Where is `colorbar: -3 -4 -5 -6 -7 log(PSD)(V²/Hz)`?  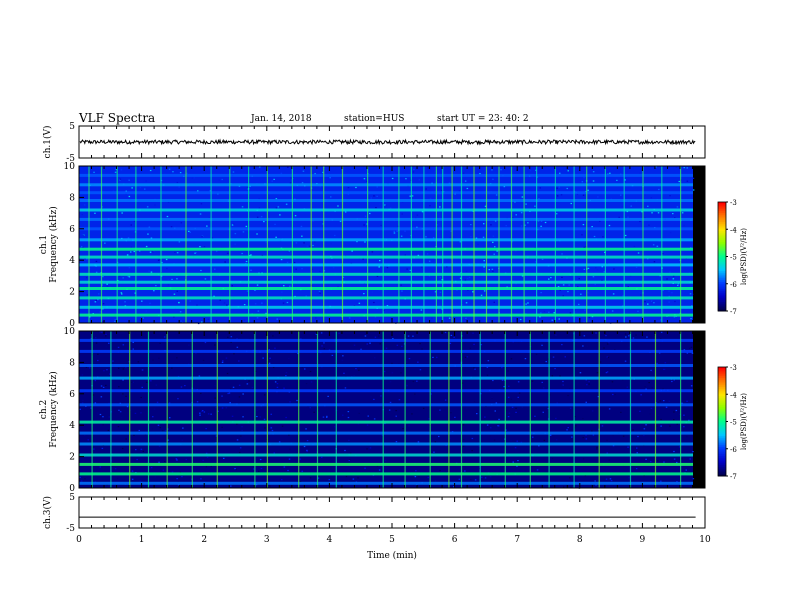
colorbar: -3 -4 -5 -6 -7 log(PSD)(V²/Hz) is located at coordinates (732, 422).